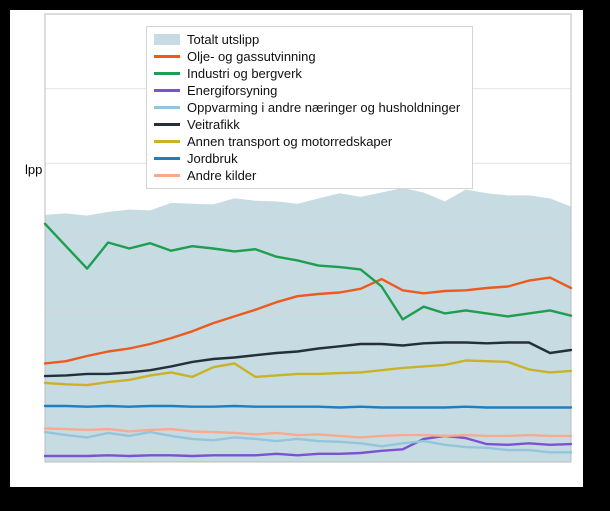 The image size is (610, 511). Describe the element at coordinates (167, 39) in the screenshot. I see `area-swatch-icon` at that location.